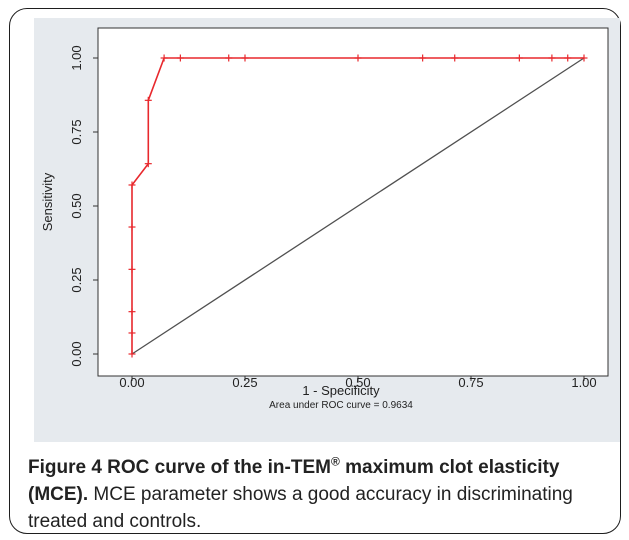 The height and width of the screenshot is (540, 629). I want to click on x-axis-label: 1 - Specificity, so click(341, 390).